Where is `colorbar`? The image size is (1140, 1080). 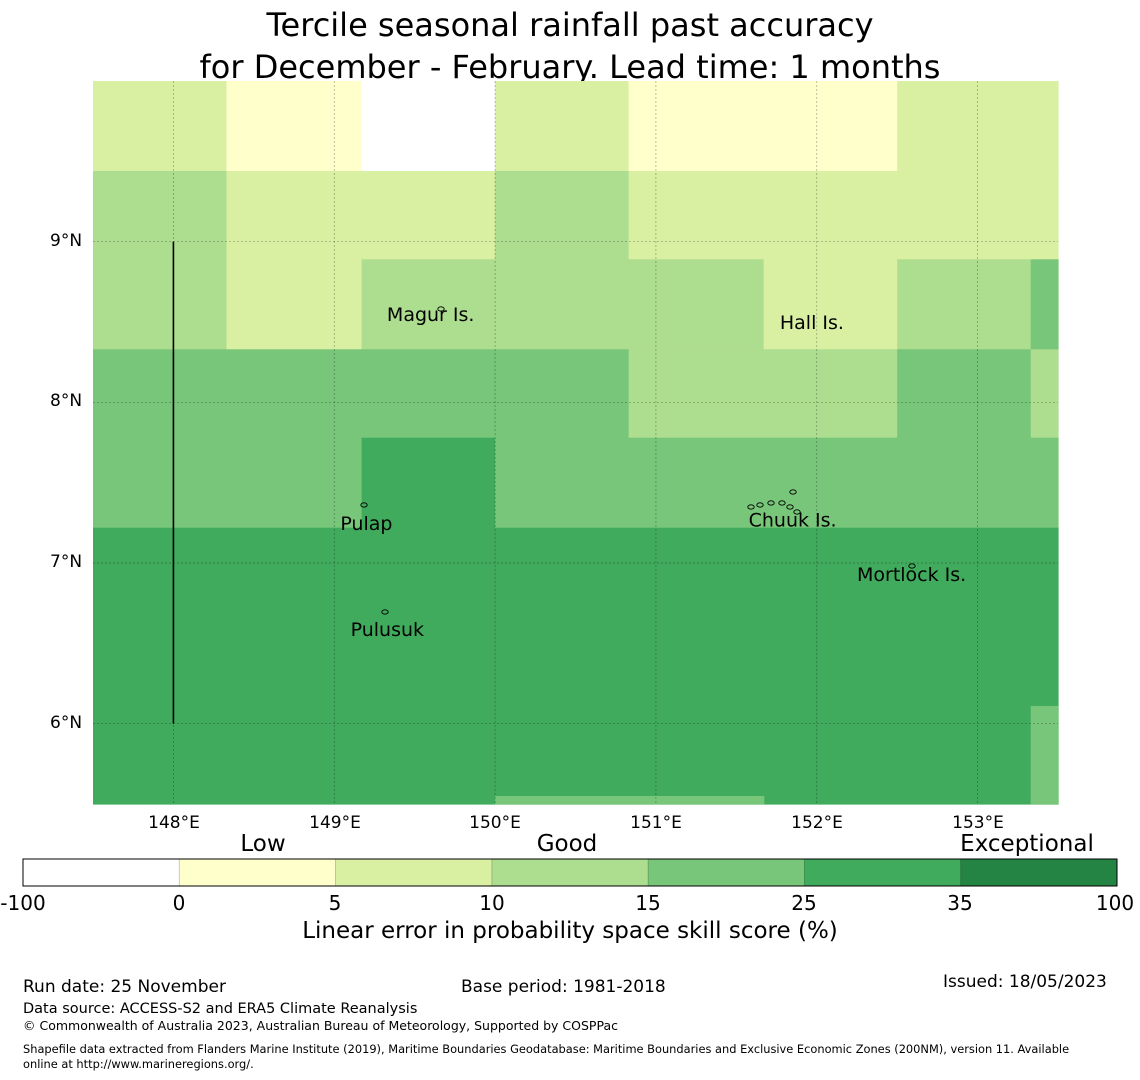
colorbar is located at coordinates (570, 872).